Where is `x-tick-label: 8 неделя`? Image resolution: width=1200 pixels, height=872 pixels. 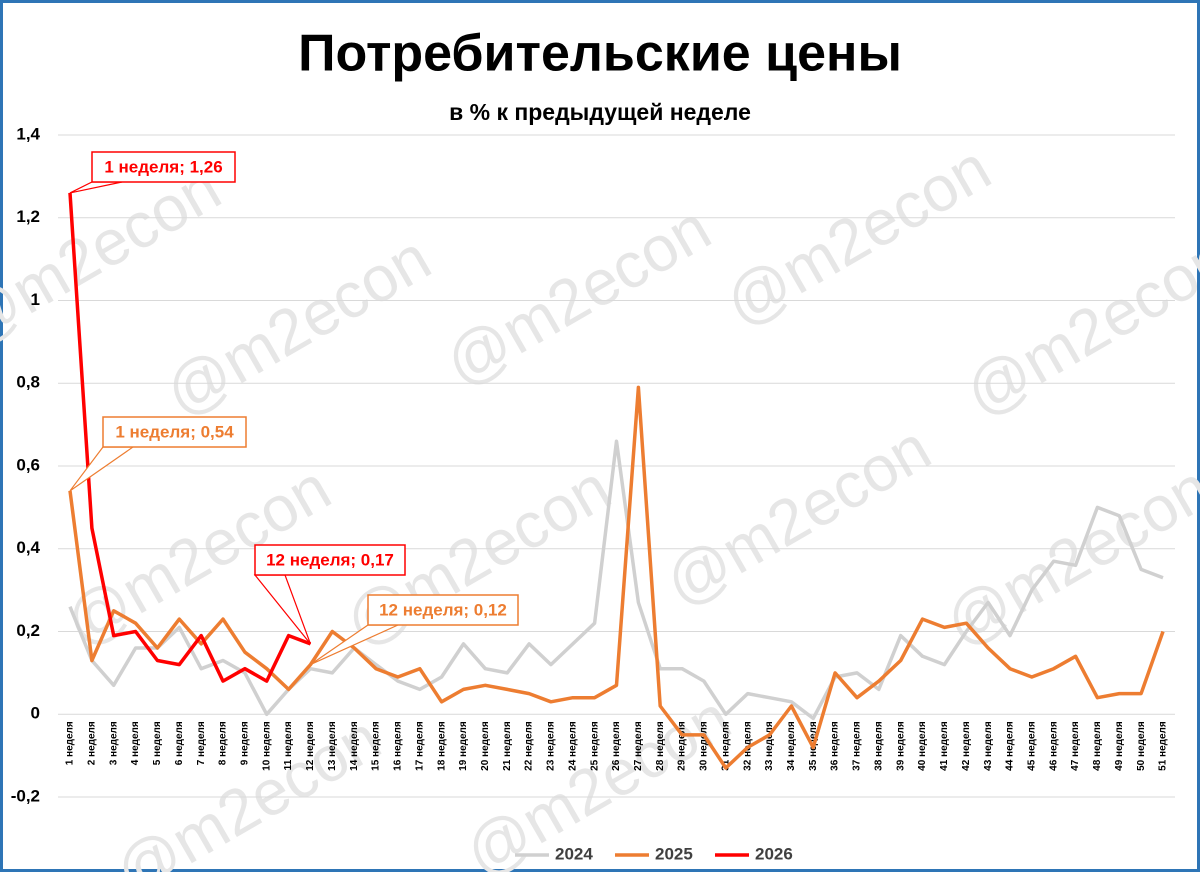
x-tick-label: 8 неделя is located at coordinates (223, 743).